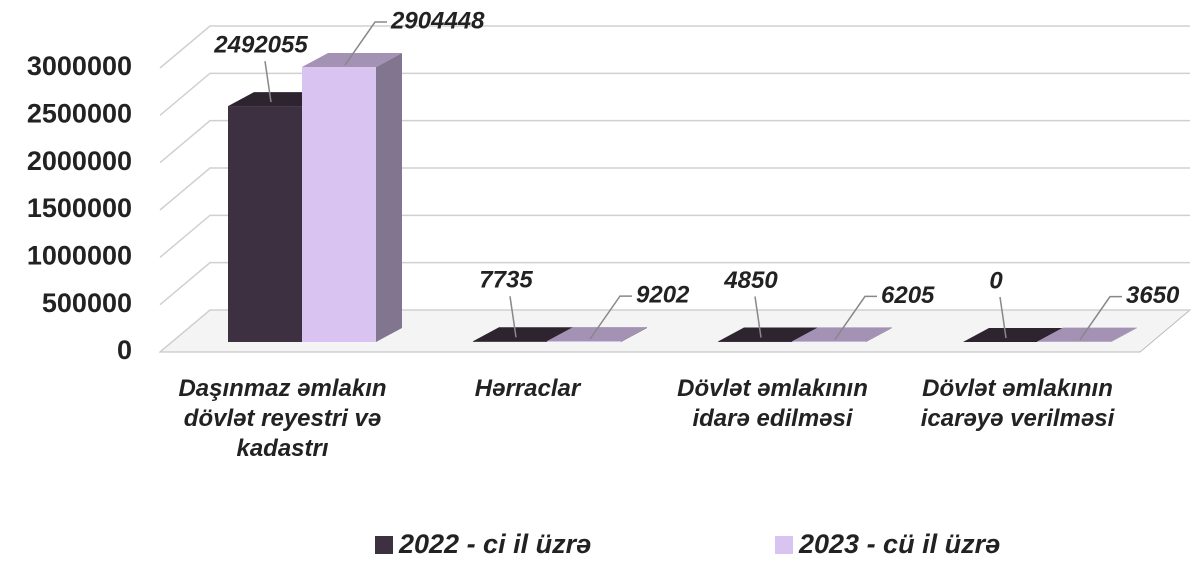 The height and width of the screenshot is (563, 1195). I want to click on data-label: 9202, so click(663, 294).